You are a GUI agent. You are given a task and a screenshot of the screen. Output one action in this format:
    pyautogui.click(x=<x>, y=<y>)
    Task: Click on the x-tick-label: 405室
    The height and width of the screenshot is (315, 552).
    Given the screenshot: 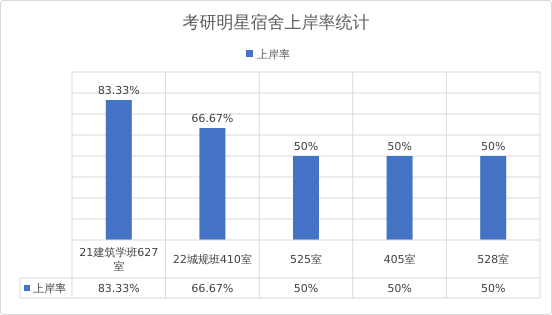 What is the action you would take?
    pyautogui.click(x=400, y=259)
    